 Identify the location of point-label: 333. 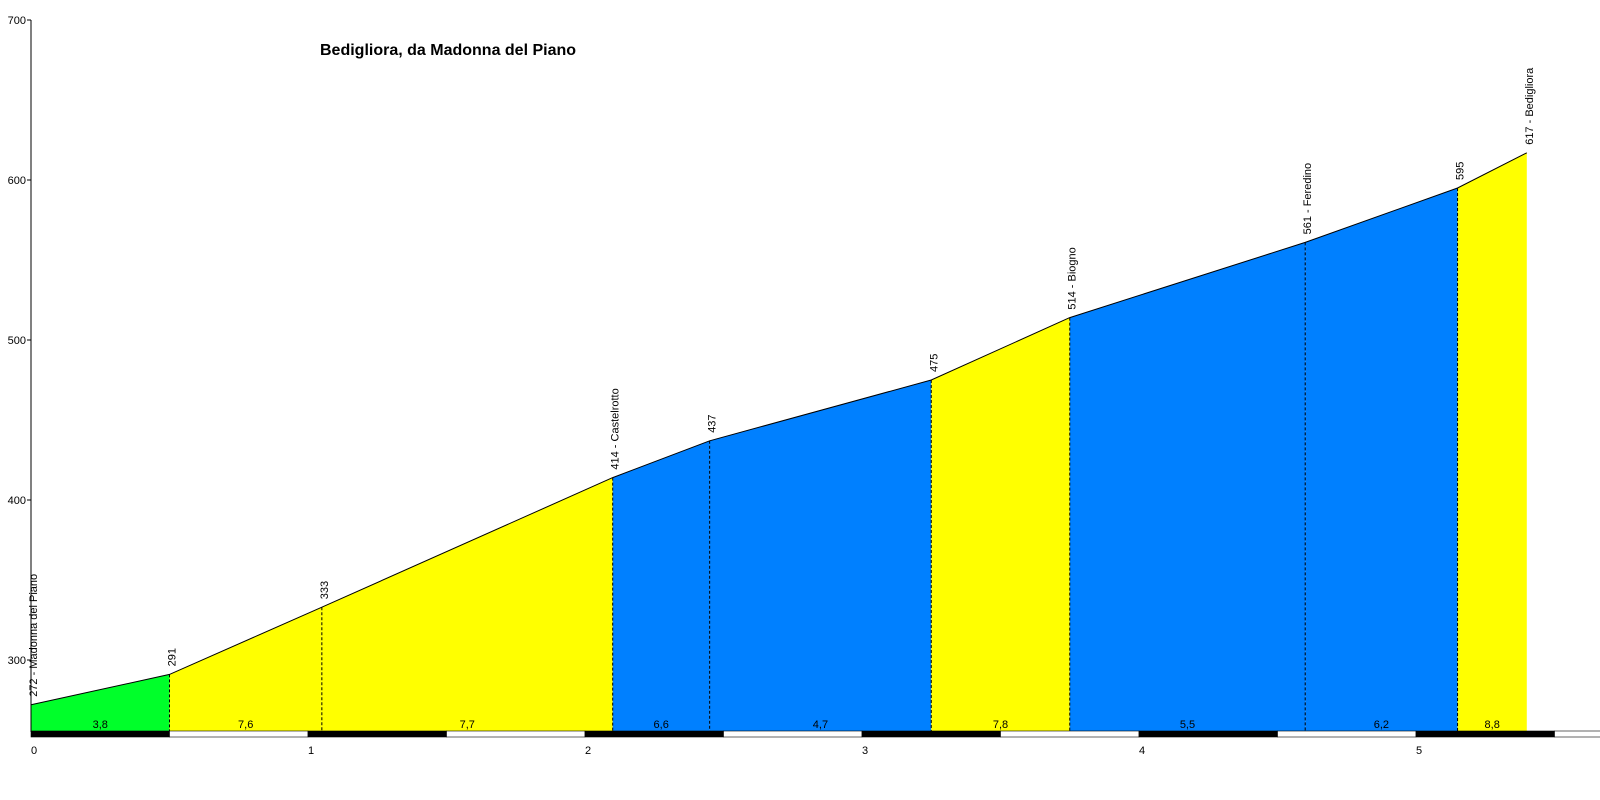
(325, 590).